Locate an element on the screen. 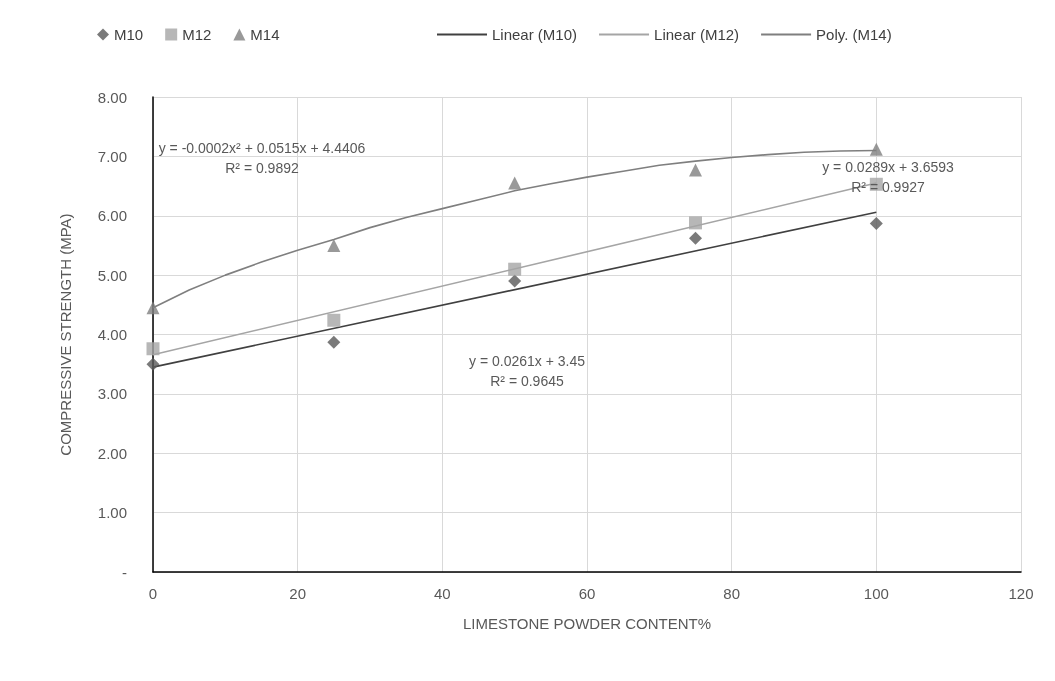 This screenshot has height=681, width=1055. x-tick-label: 100 is located at coordinates (876, 593).